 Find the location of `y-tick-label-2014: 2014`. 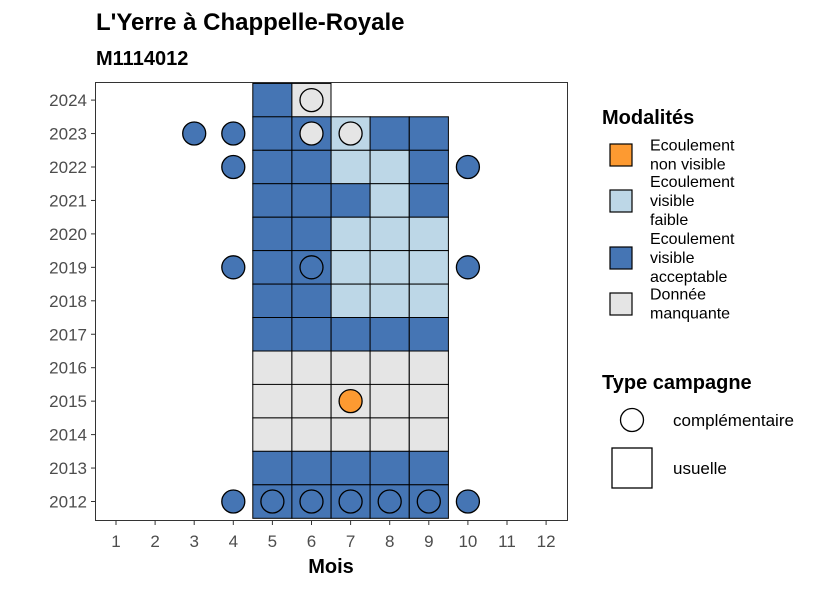

y-tick-label-2014: 2014 is located at coordinates (68, 435).